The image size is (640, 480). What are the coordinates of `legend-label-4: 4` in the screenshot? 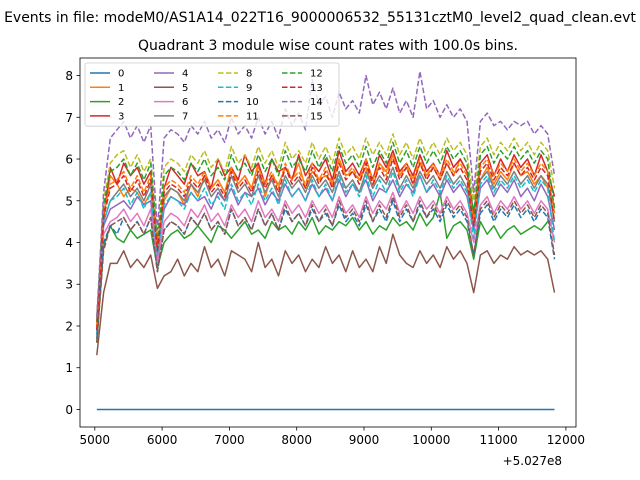 It's located at (185, 74).